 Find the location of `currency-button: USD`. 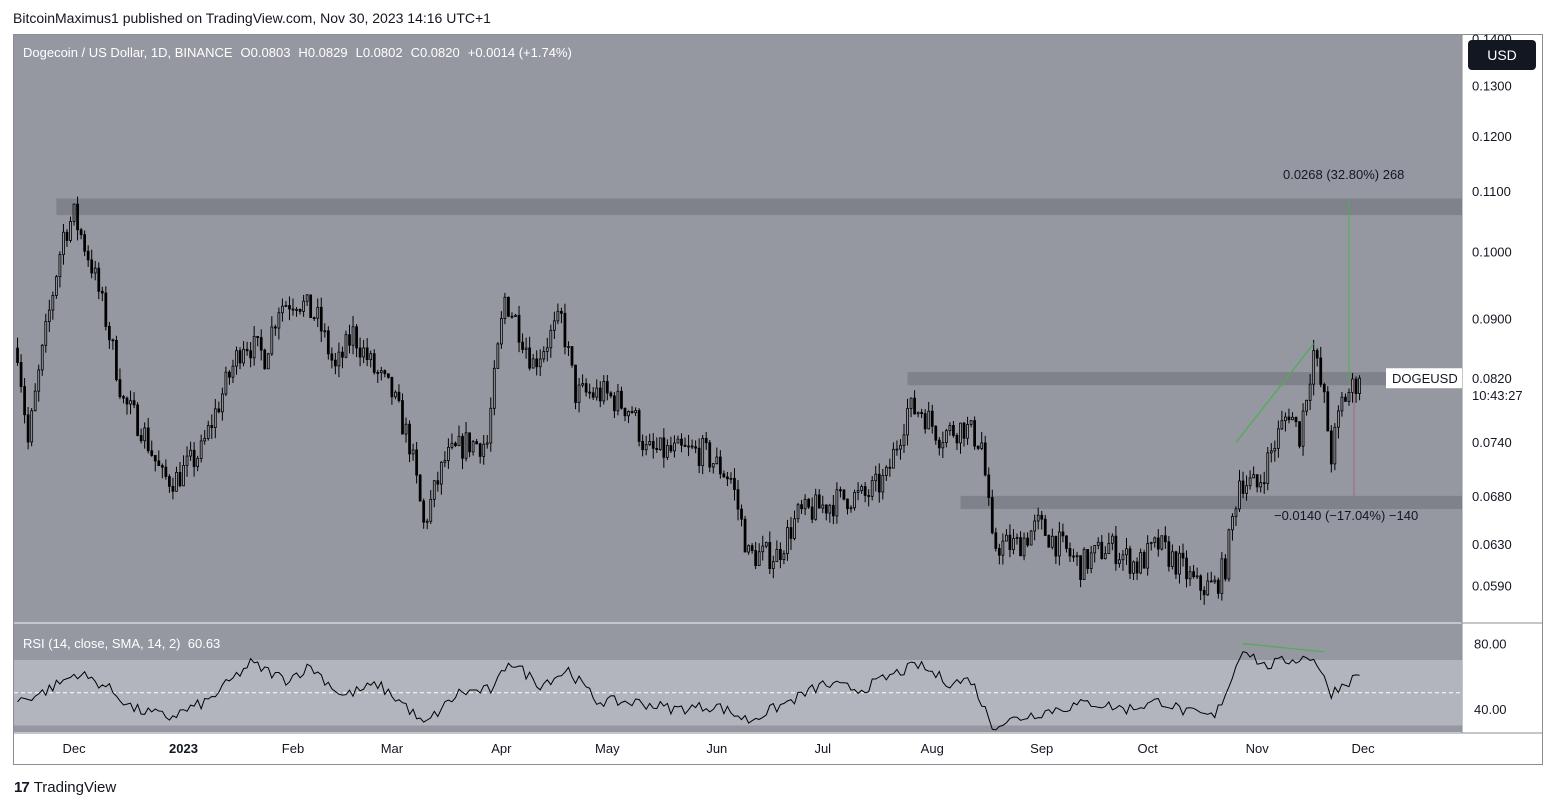

currency-button: USD is located at coordinates (1502, 55).